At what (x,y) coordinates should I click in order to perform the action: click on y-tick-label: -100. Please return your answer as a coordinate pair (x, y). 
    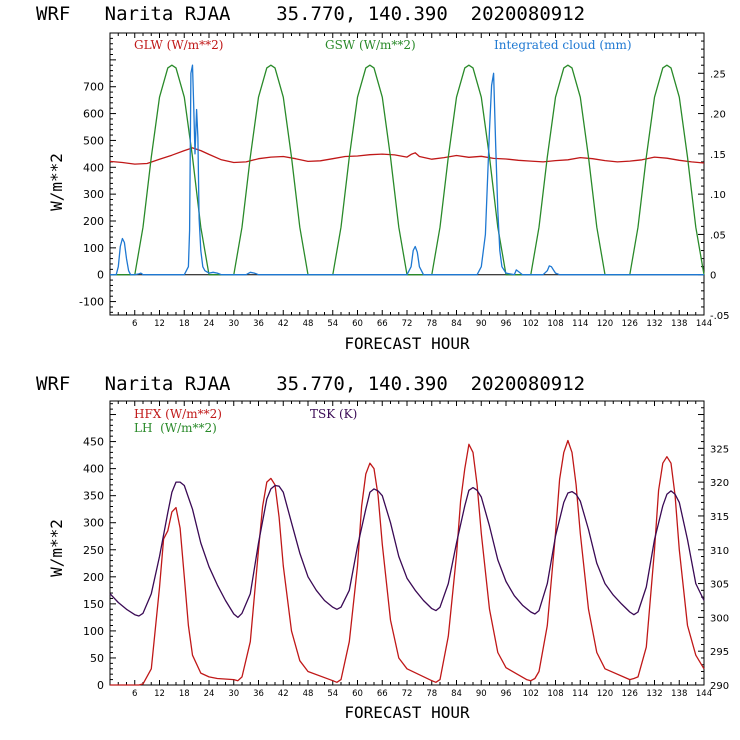
    Looking at the image, I should click on (91, 302).